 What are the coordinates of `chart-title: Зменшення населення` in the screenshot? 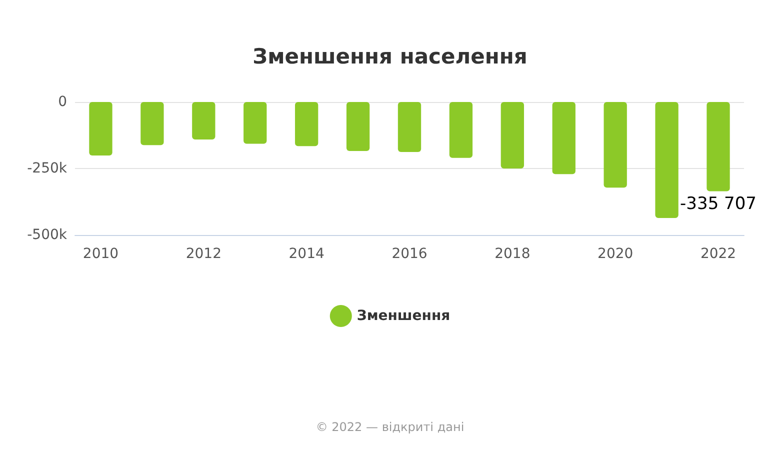 It's located at (390, 56).